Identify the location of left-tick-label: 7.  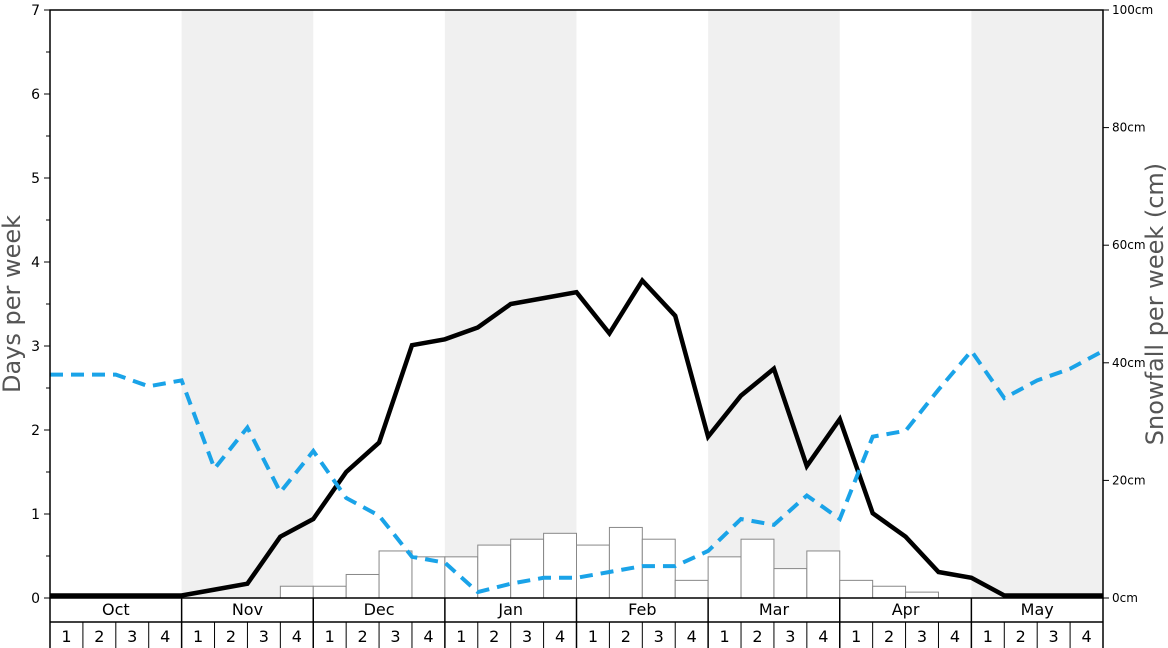
(35, 11).